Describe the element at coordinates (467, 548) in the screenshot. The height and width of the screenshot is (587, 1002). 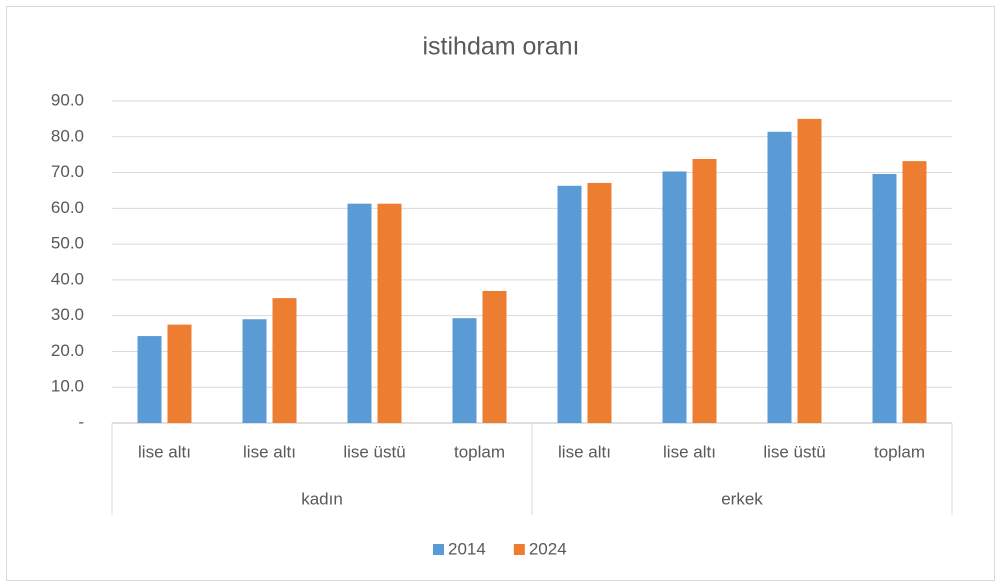
I see `legend-label: 2014` at that location.